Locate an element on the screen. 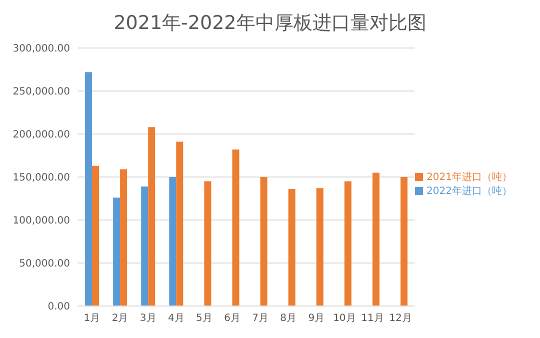  y-tick-label: 0.00 is located at coordinates (59, 307).